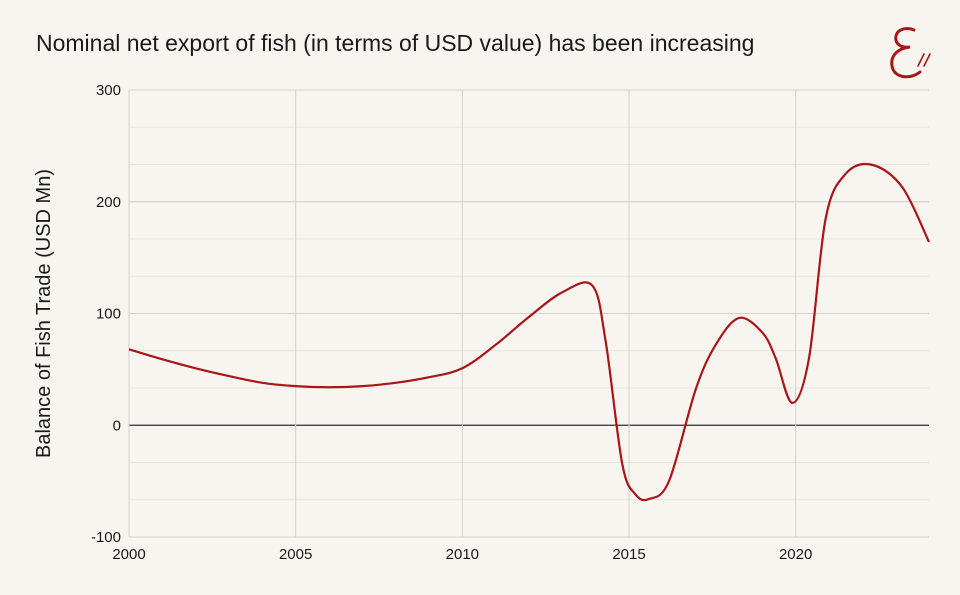 Image resolution: width=960 pixels, height=595 pixels. Describe the element at coordinates (108, 314) in the screenshot. I see `y-tick-label: 100` at that location.